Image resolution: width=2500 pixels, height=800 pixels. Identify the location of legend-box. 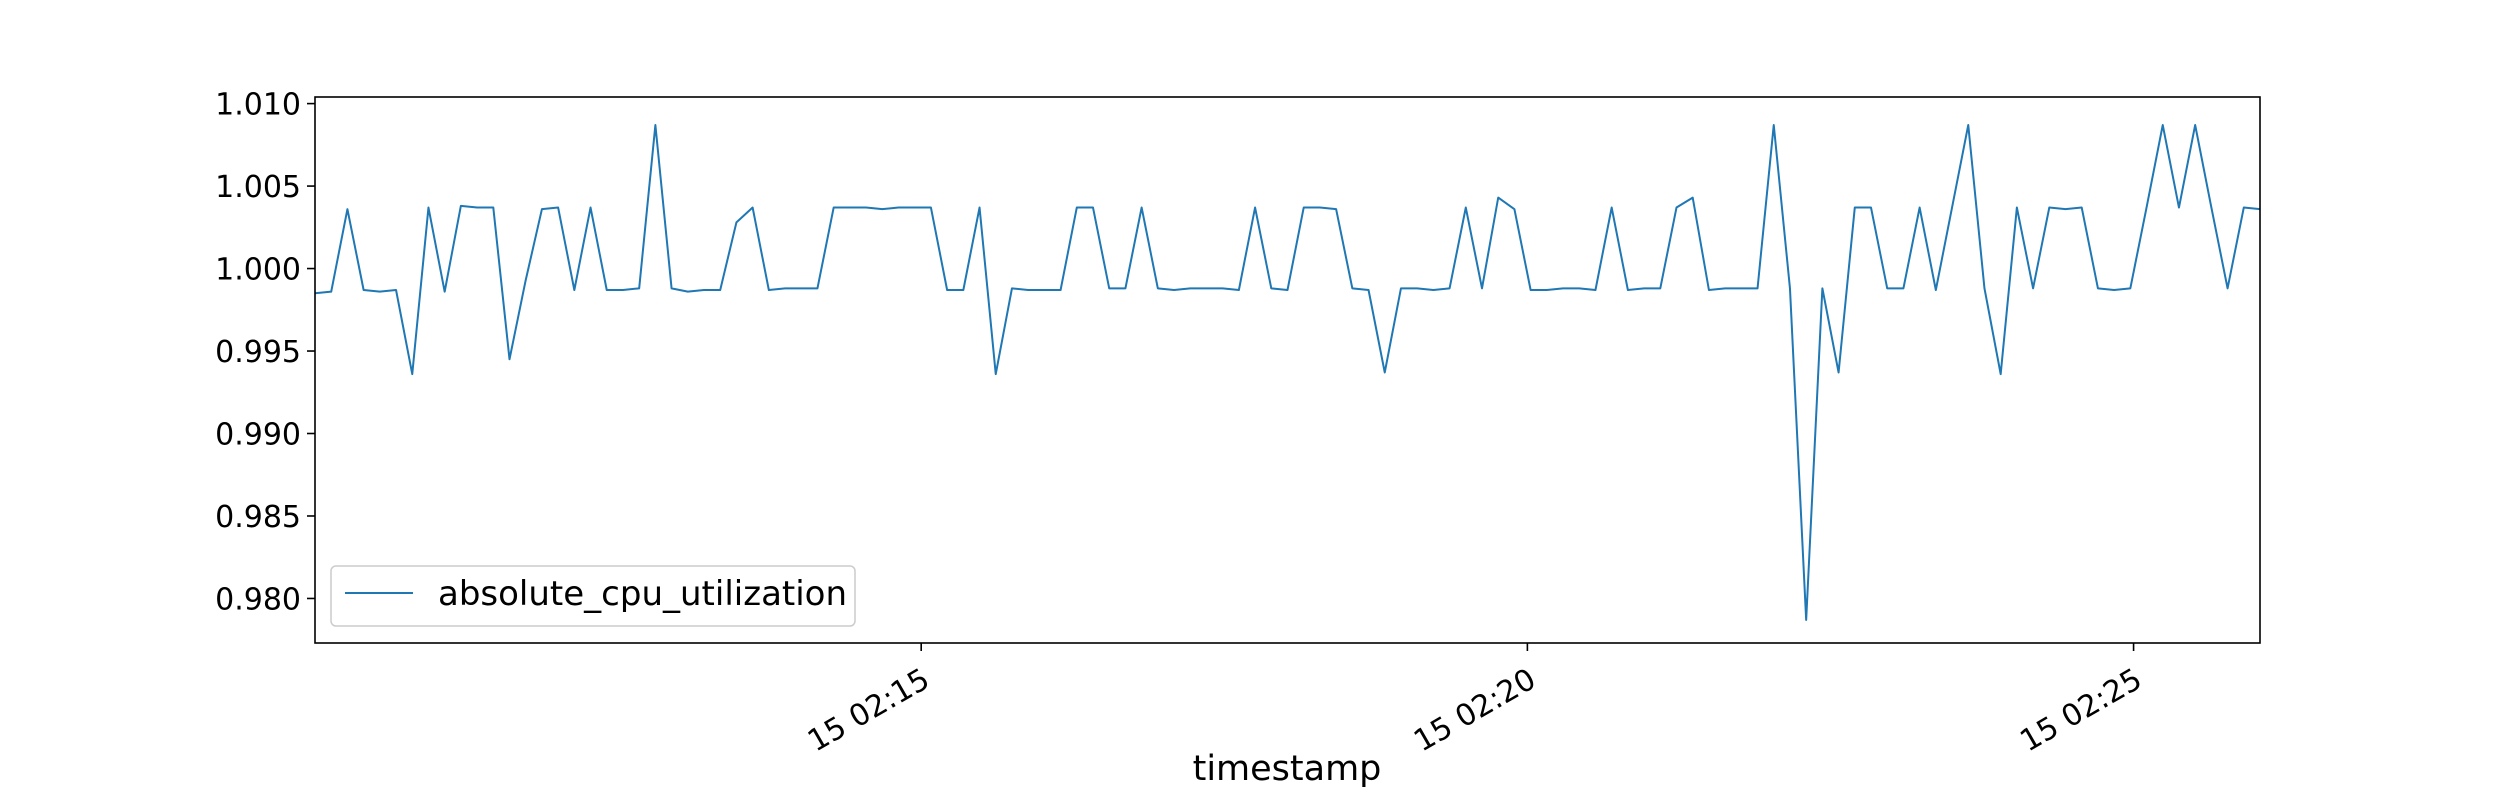
(593, 596).